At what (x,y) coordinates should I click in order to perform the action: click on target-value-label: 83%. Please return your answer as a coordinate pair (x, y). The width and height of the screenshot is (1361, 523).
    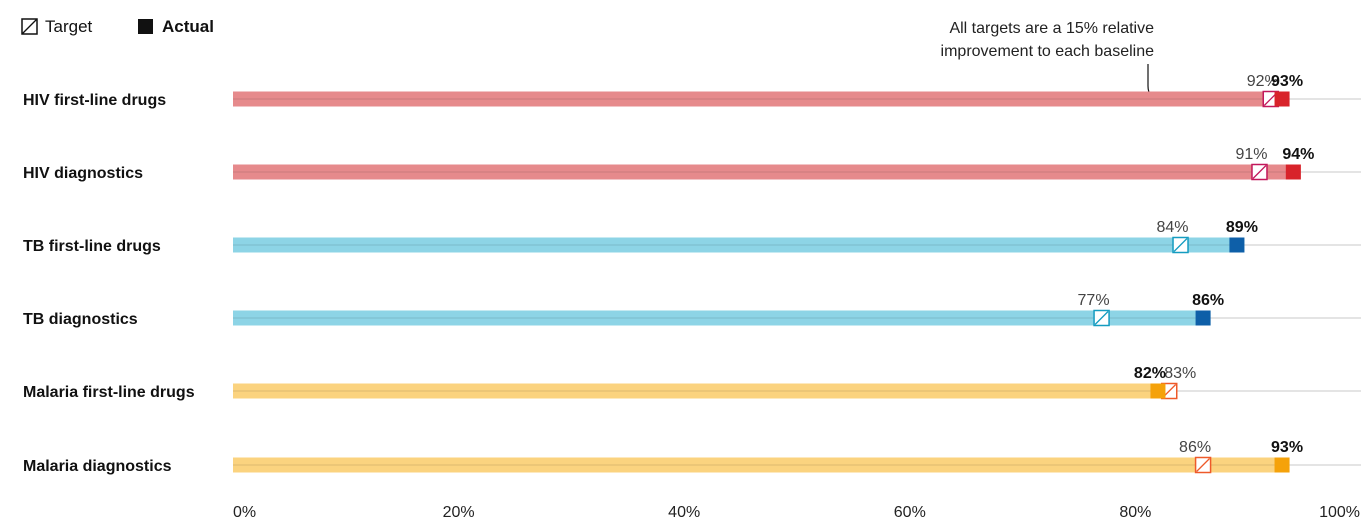
    Looking at the image, I should click on (1180, 373).